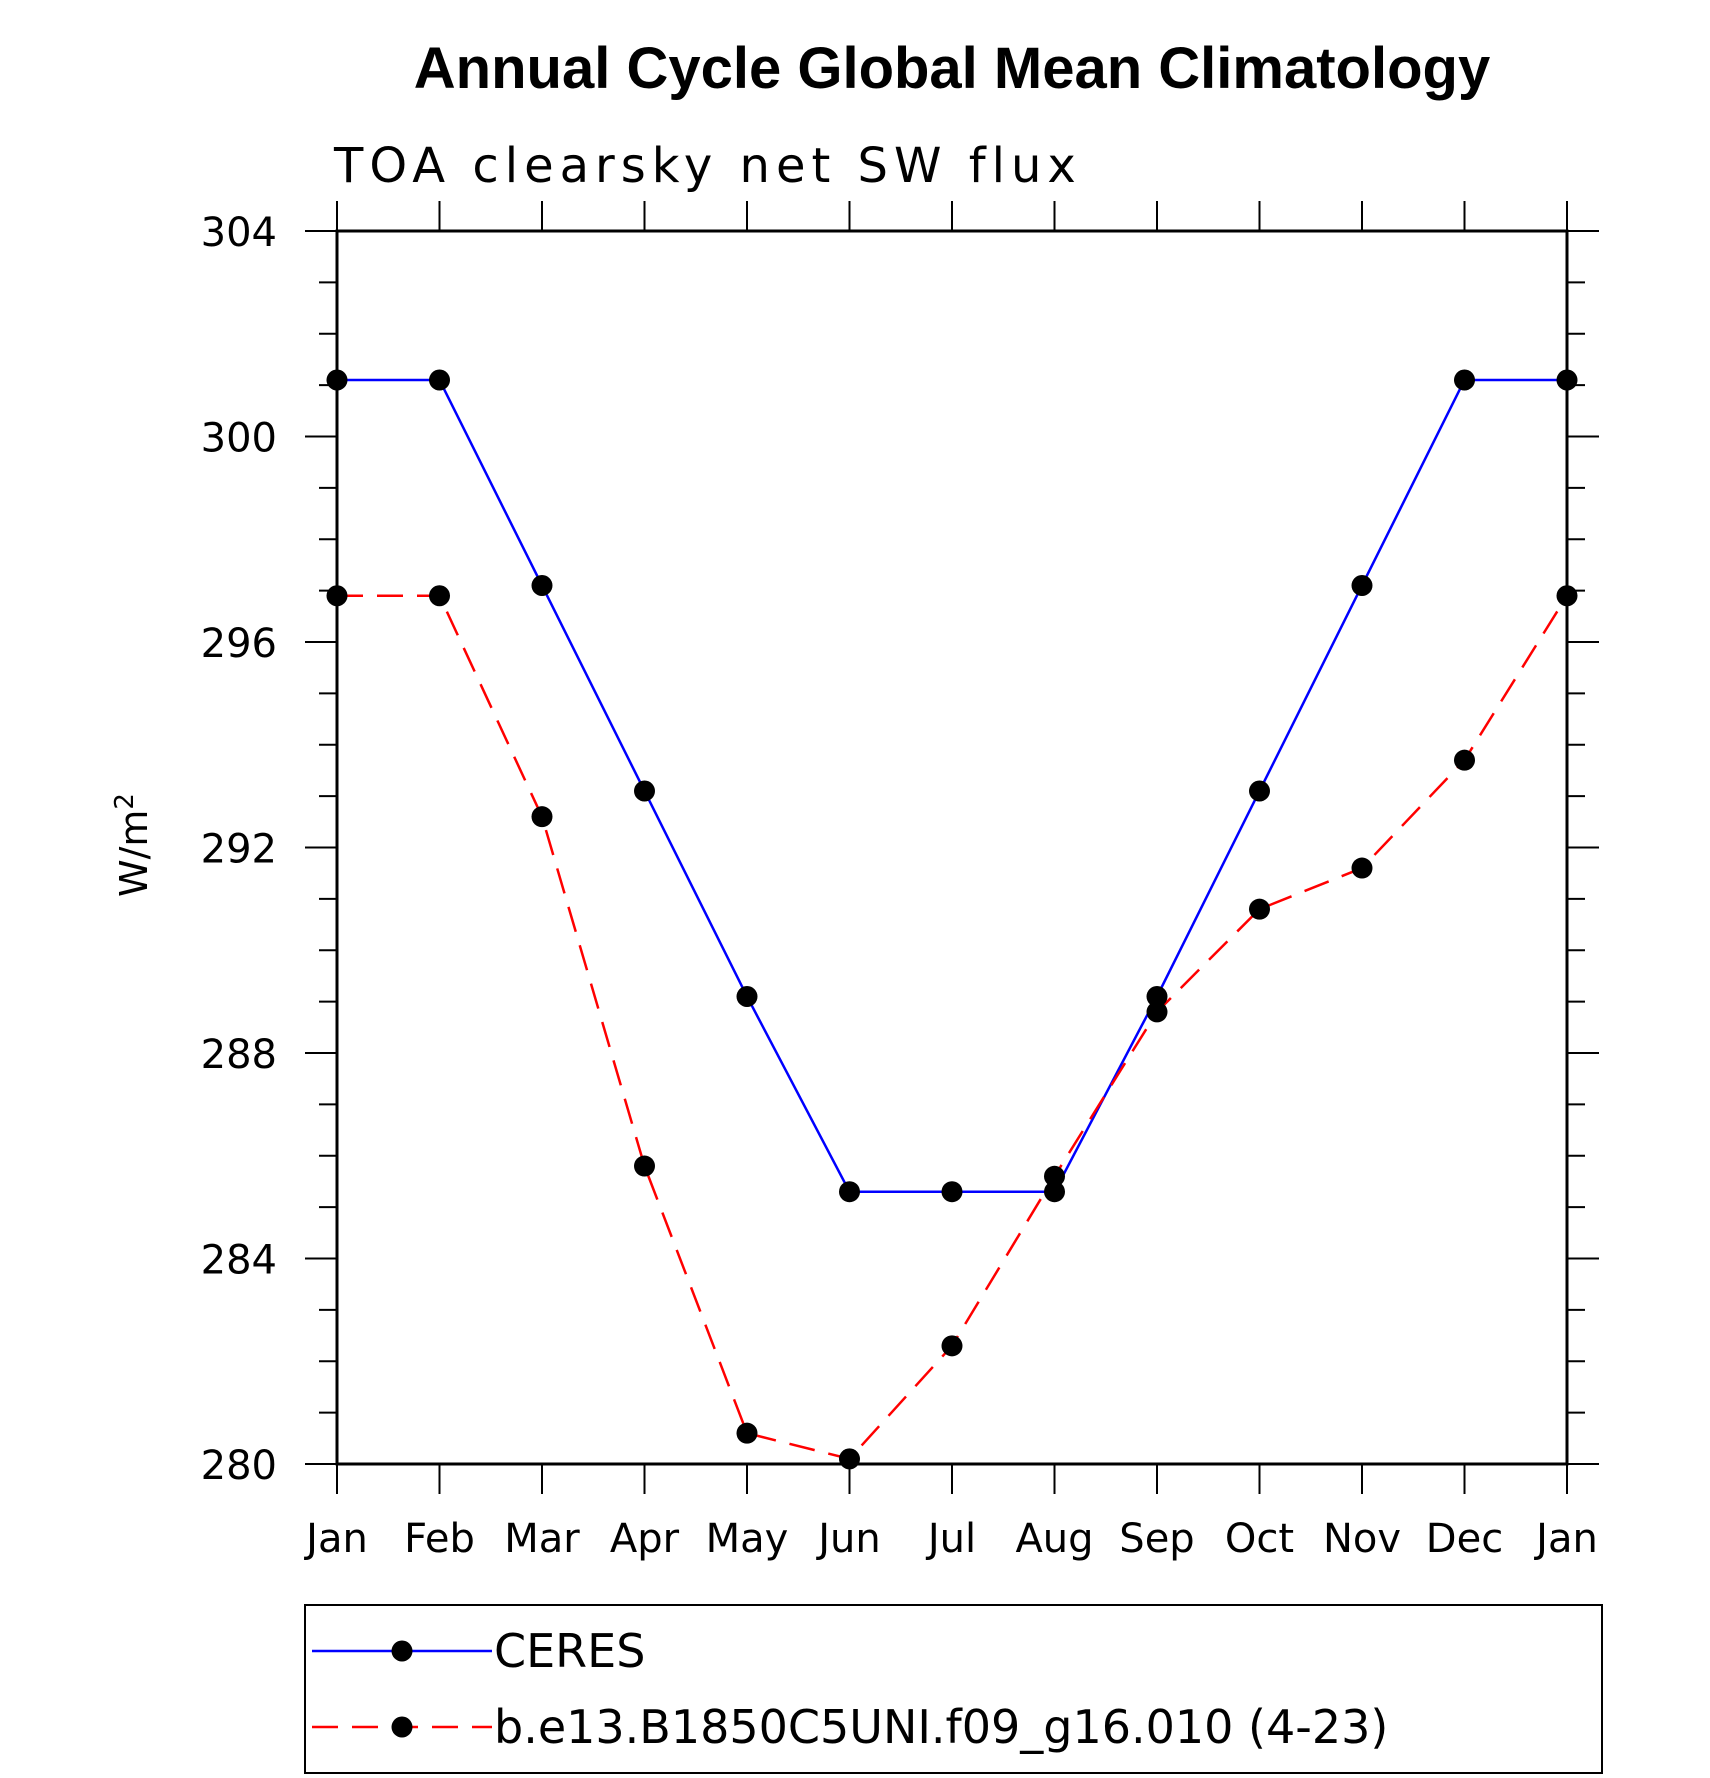  Describe the element at coordinates (239, 1466) in the screenshot. I see `y-tick-label: 280` at that location.